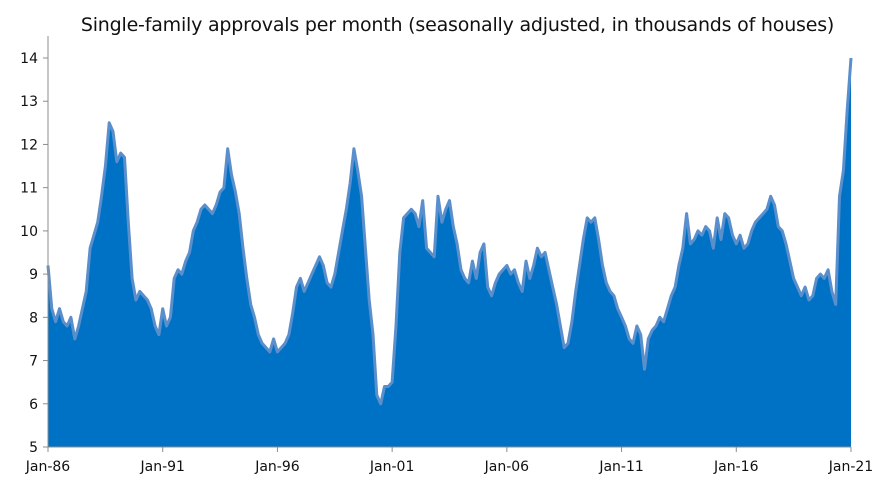 This screenshot has width=893, height=496. Describe the element at coordinates (33, 275) in the screenshot. I see `y-tick-label: 9` at that location.